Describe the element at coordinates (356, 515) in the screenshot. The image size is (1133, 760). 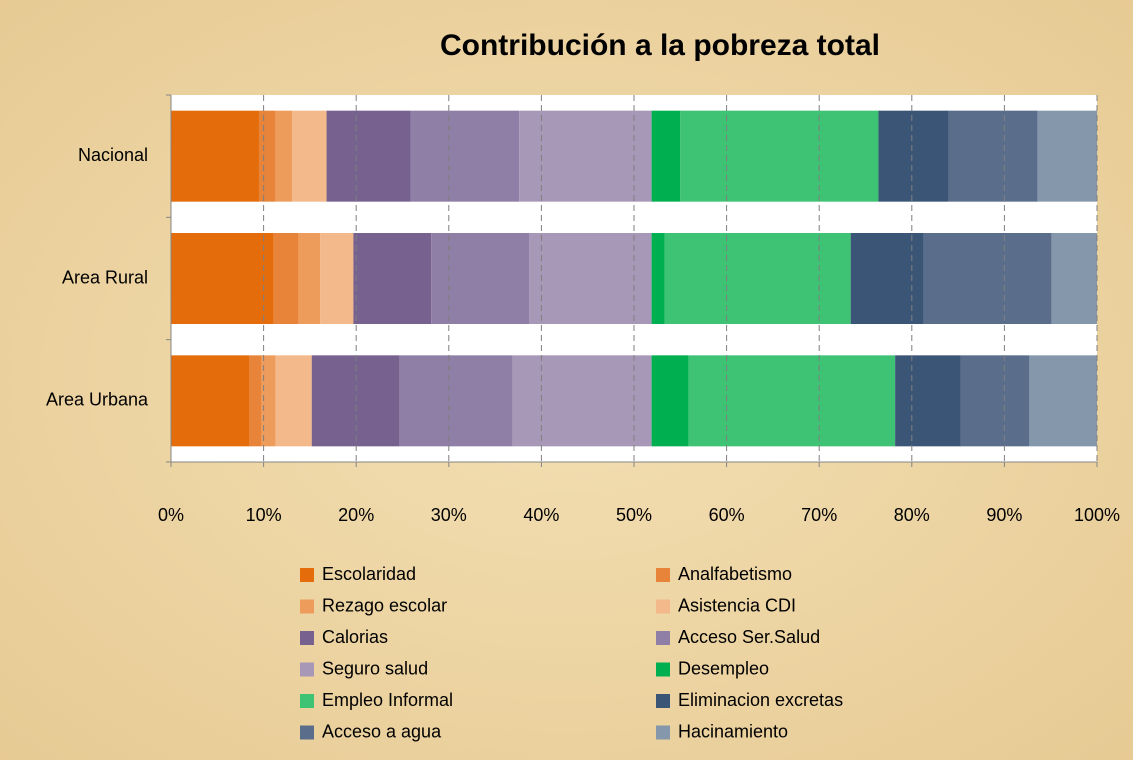
I see `x-tick-label: 20%` at that location.